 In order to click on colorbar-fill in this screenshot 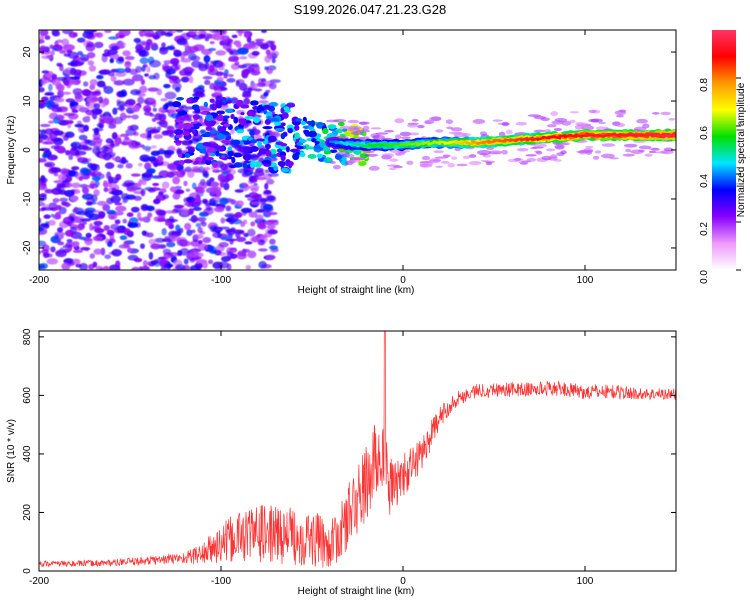, I will do `click(724, 150)`.